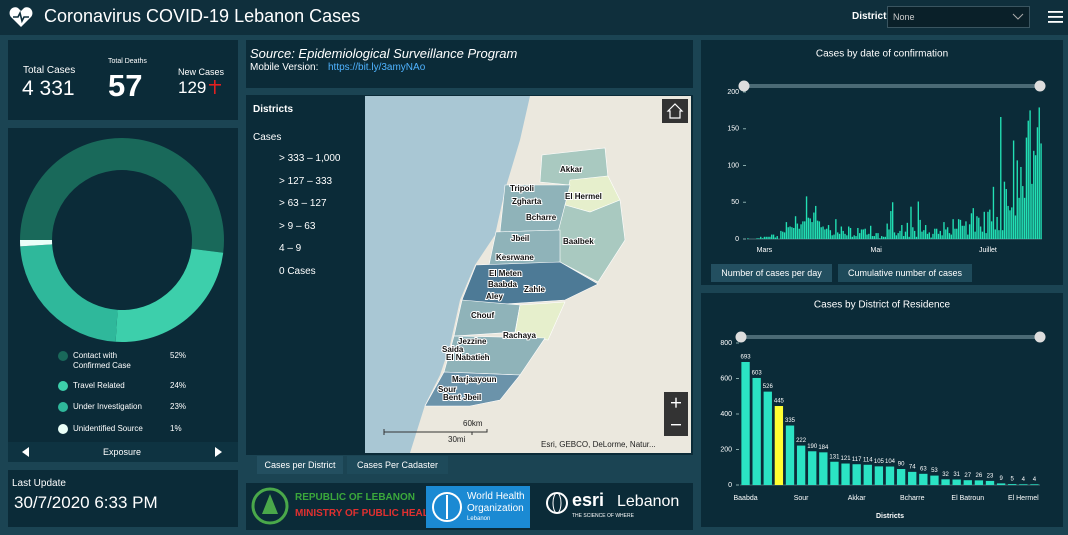 This screenshot has width=1068, height=535. Describe the element at coordinates (945, 475) in the screenshot. I see `bar-value-label: 32` at that location.